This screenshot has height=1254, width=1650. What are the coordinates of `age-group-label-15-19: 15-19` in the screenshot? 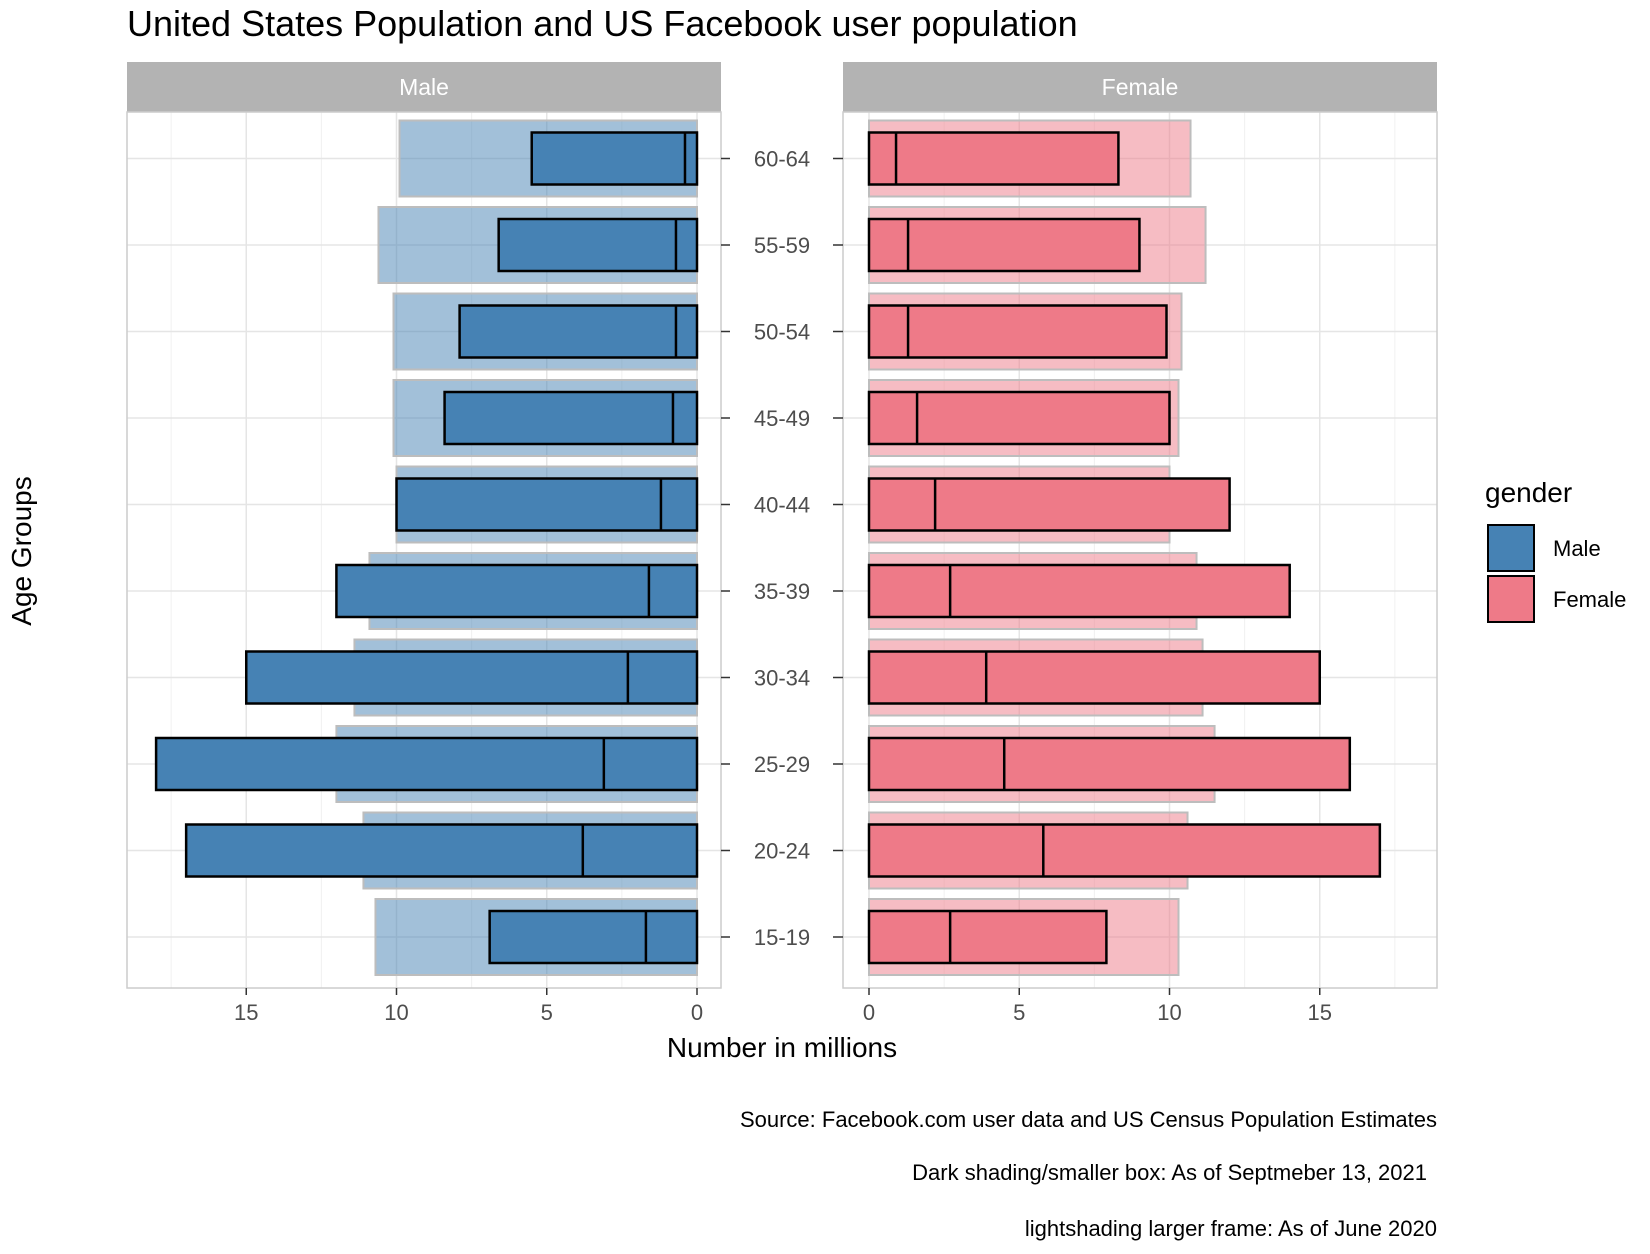 It's located at (782, 937).